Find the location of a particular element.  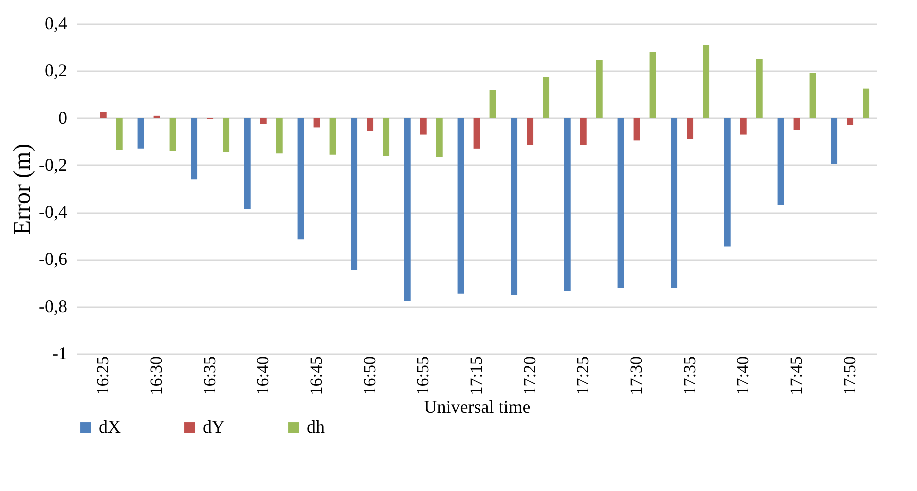

x-tick-label: 17:20 is located at coordinates (530, 376).